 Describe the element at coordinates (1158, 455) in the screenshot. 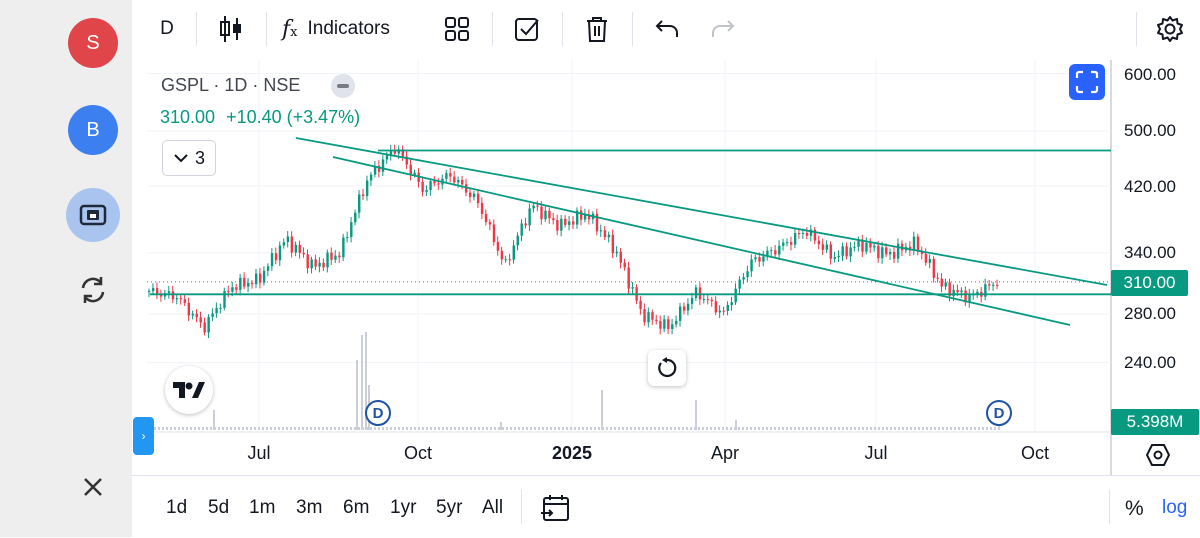

I see `hexagon-settings-icon` at that location.